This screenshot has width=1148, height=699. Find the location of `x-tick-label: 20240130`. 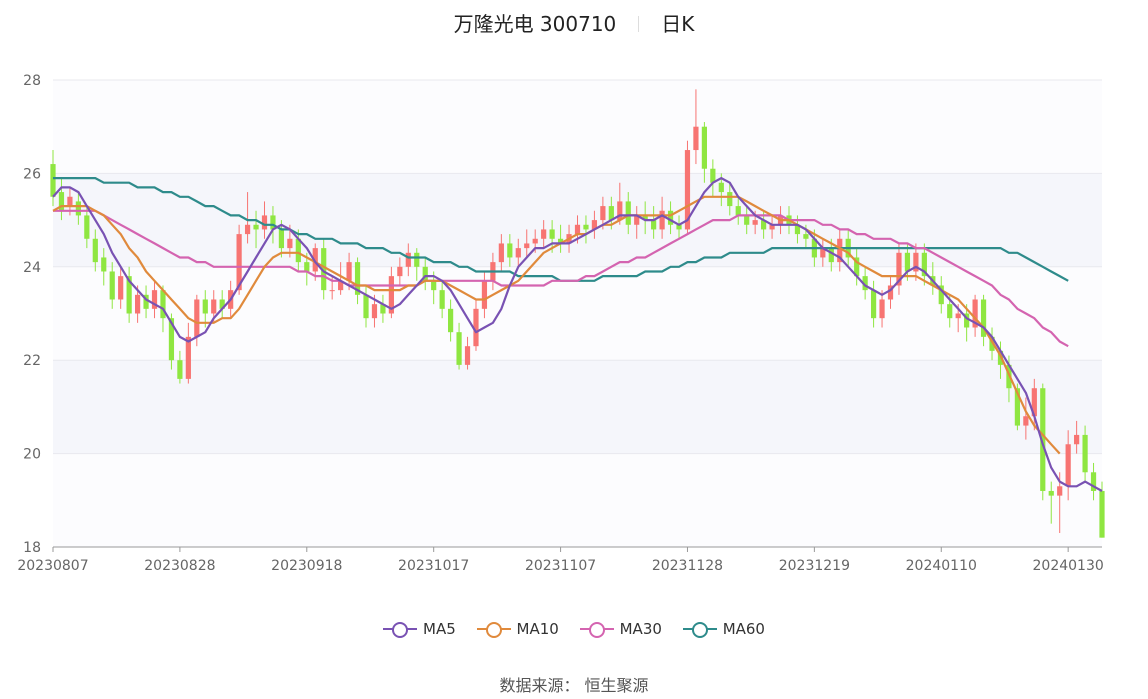

x-tick-label: 20240130 is located at coordinates (1068, 566).